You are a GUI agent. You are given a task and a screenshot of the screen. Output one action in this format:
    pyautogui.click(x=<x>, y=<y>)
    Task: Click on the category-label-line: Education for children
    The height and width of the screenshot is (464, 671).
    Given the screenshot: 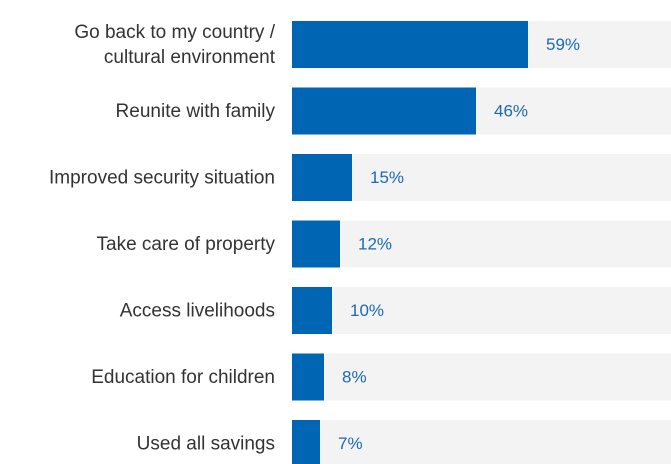 What is the action you would take?
    pyautogui.click(x=183, y=377)
    